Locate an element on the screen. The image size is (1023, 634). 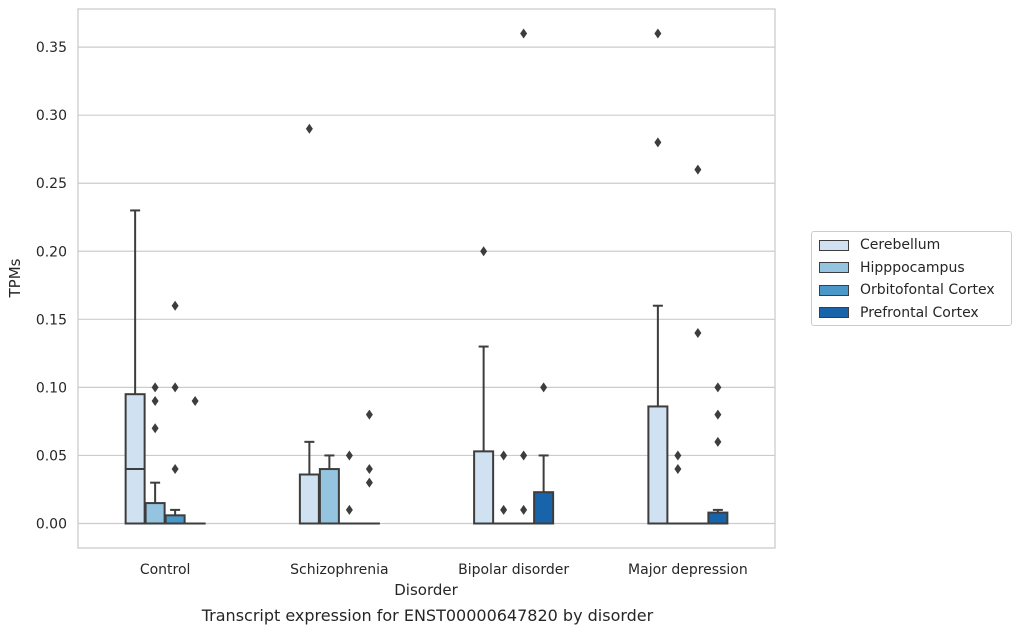
x-tick-label: Major depression is located at coordinates (688, 570).